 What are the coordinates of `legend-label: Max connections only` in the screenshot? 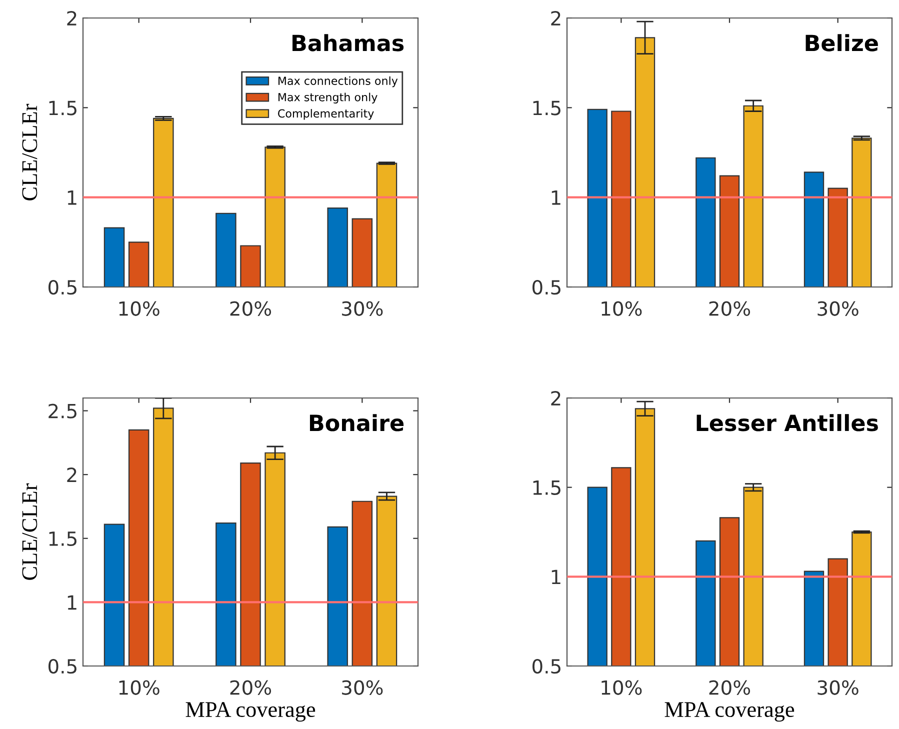 It's located at (338, 82).